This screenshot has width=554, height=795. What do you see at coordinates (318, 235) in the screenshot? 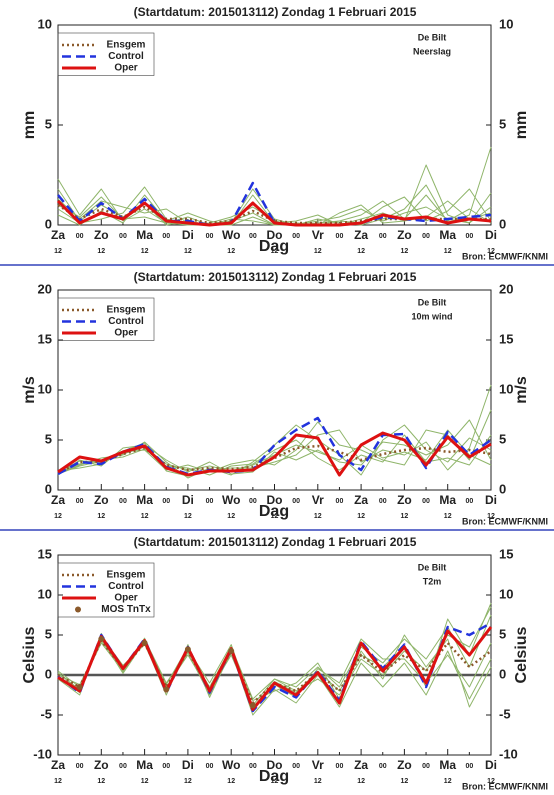
I see `x-tick-label: Vr` at bounding box center [318, 235].